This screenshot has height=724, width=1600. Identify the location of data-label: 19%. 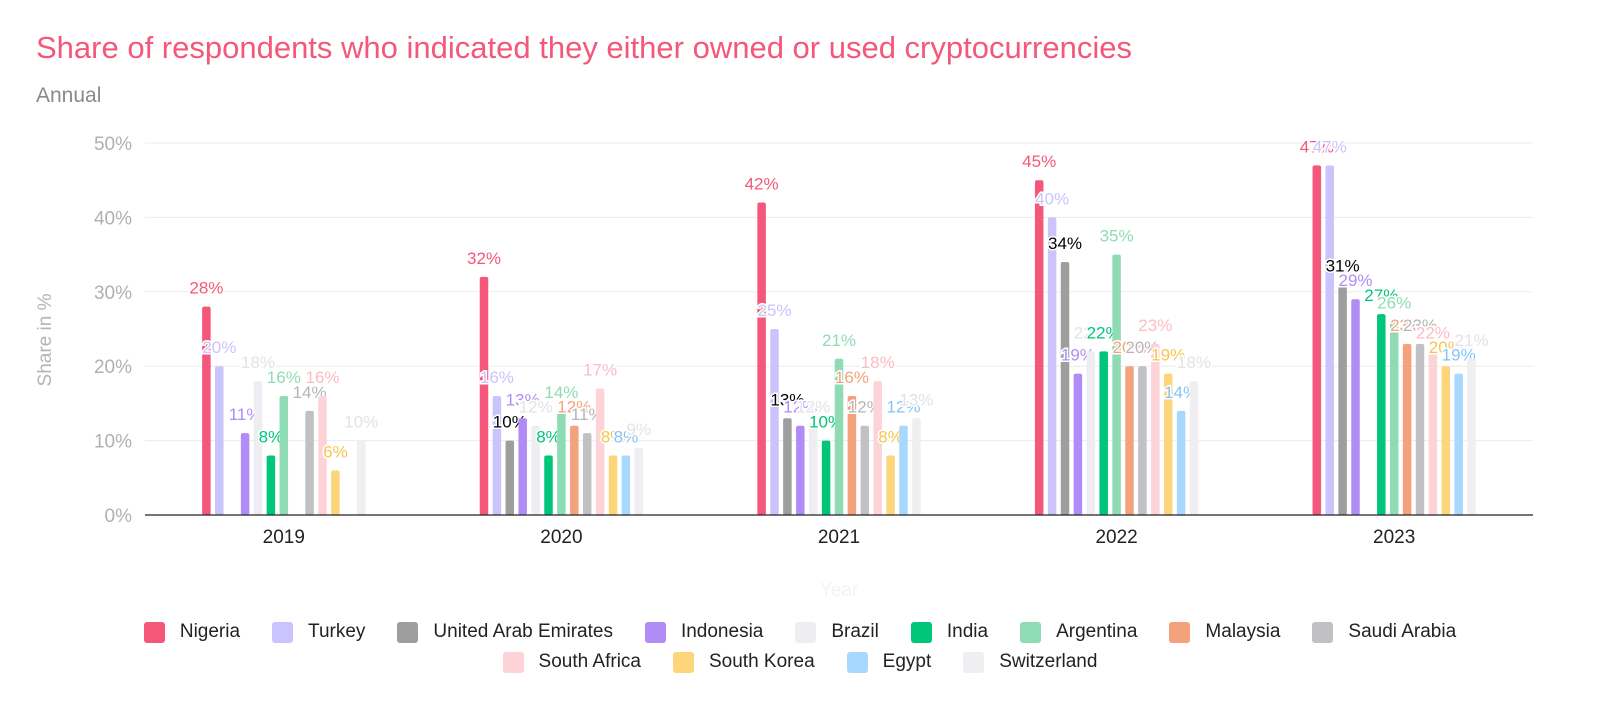
(1168, 355).